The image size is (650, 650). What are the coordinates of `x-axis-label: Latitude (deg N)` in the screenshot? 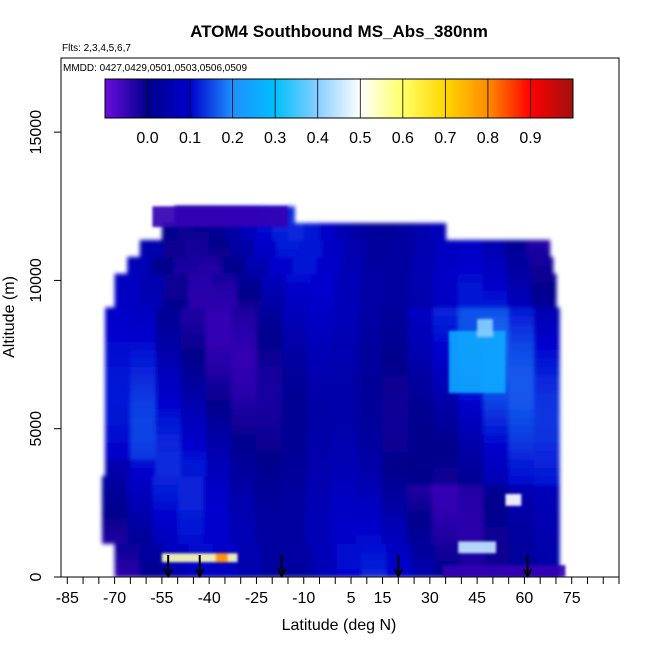 It's located at (339, 625).